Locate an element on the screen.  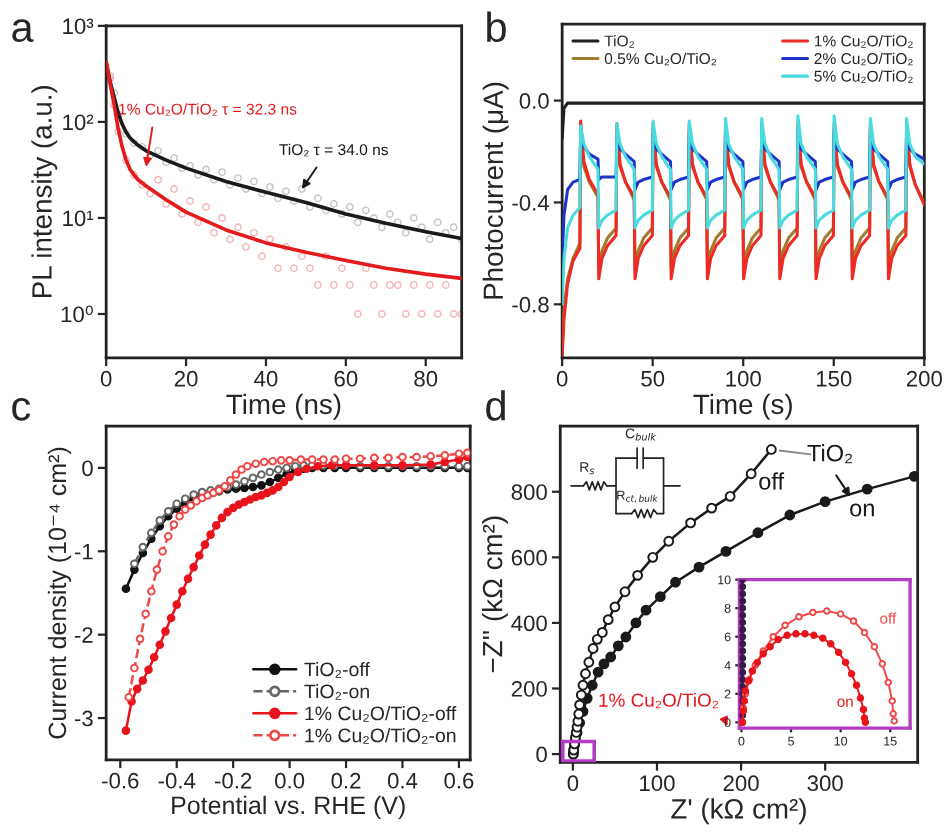
chart-title: b is located at coordinates (496, 27).